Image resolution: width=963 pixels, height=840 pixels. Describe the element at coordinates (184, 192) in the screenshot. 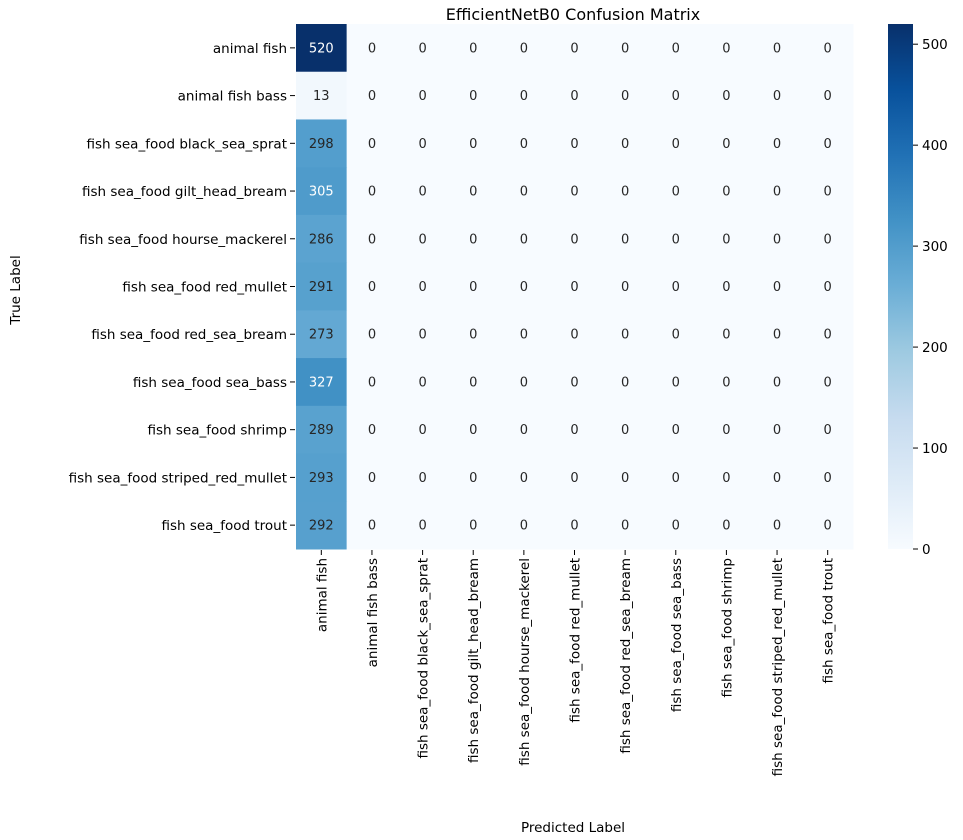

I see `y-tick-label: fish sea_food gilt_head_bream` at that location.